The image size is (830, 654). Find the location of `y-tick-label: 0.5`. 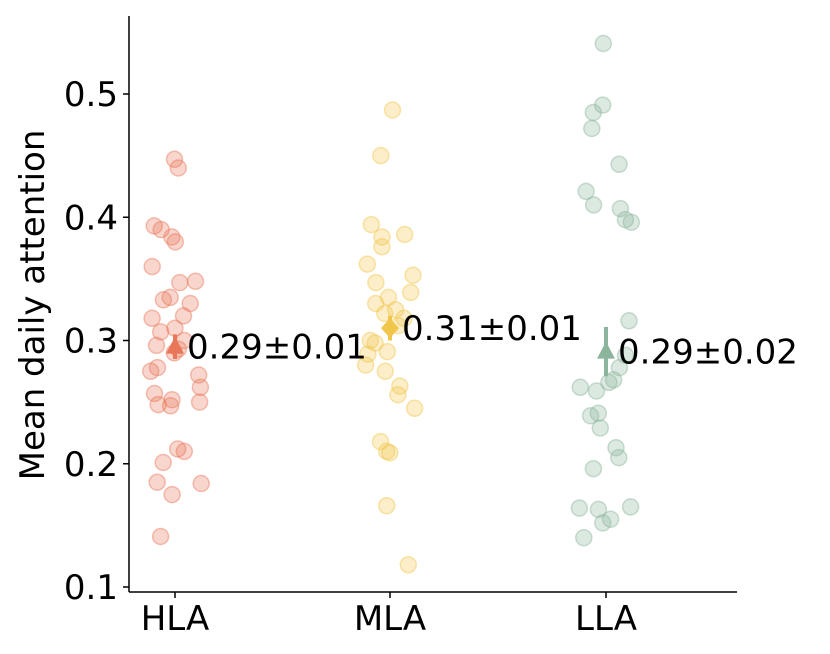

y-tick-label: 0.5 is located at coordinates (91, 95).